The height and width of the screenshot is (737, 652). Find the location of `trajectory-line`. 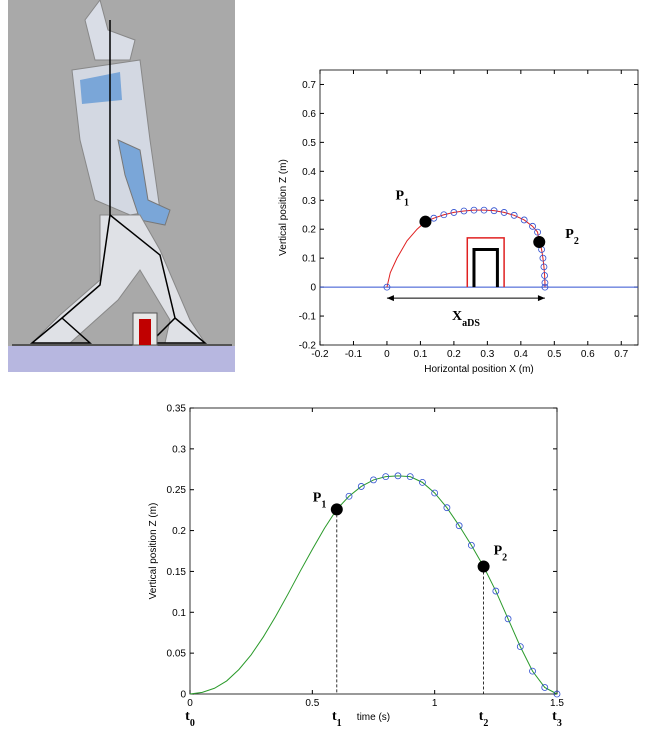

trajectory-line is located at coordinates (466, 248).